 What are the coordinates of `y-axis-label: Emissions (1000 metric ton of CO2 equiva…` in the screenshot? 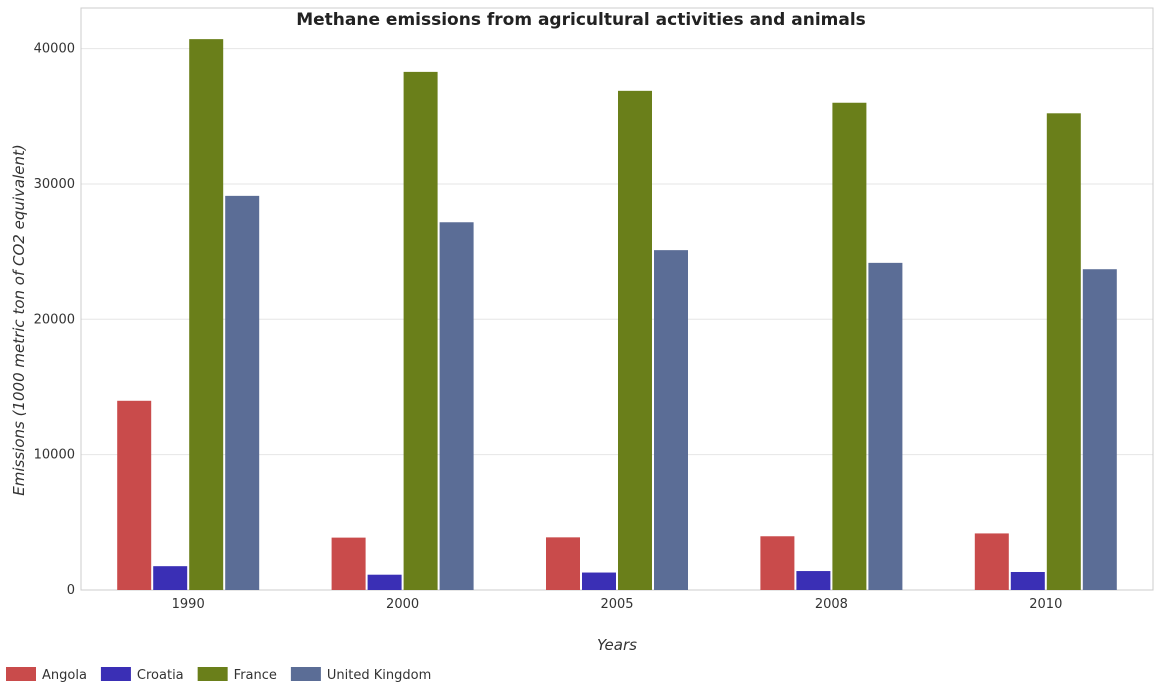 It's located at (19, 319).